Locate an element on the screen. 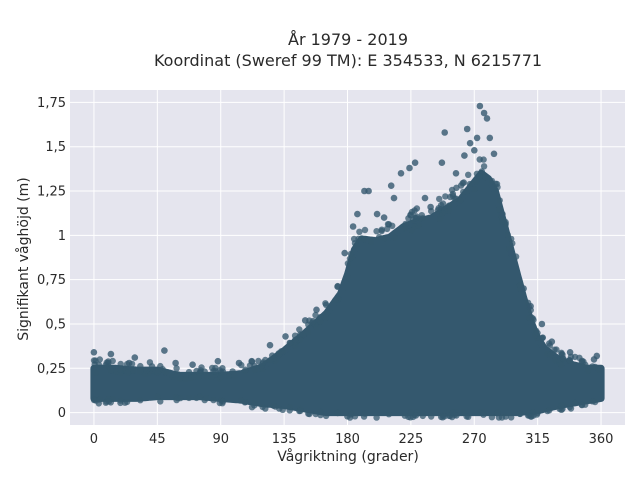  x-tick-label: 0 is located at coordinates (94, 439).